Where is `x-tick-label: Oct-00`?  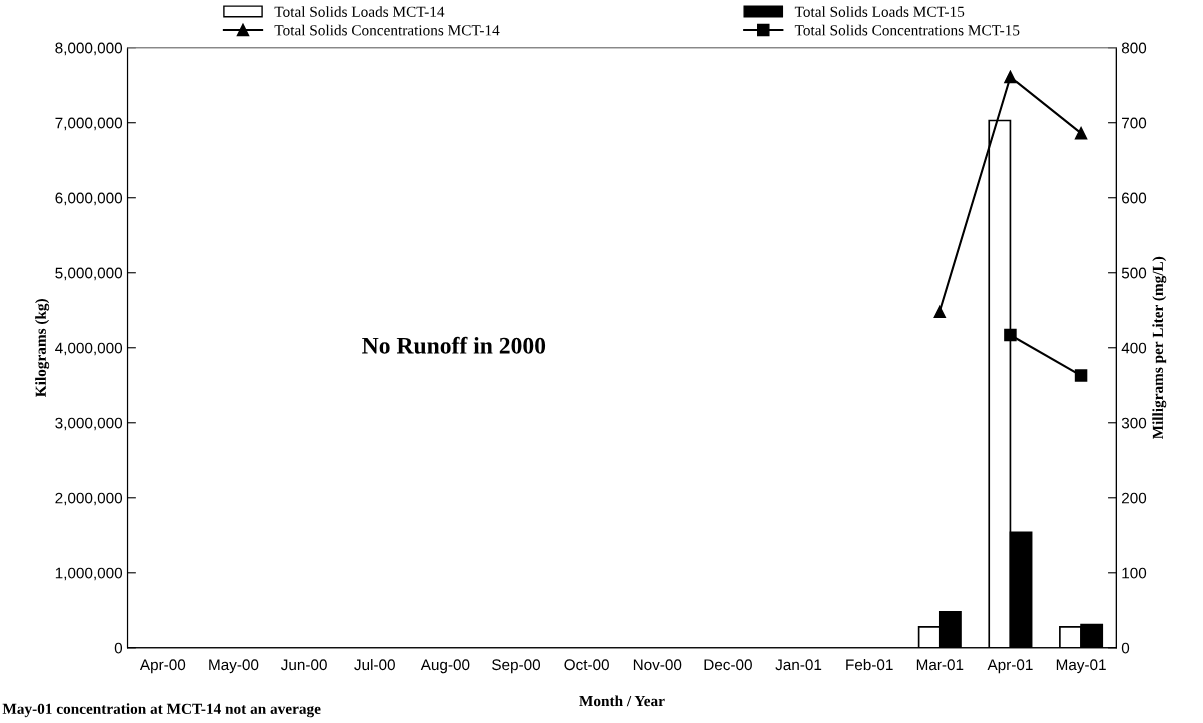 x-tick-label: Oct-00 is located at coordinates (586, 665).